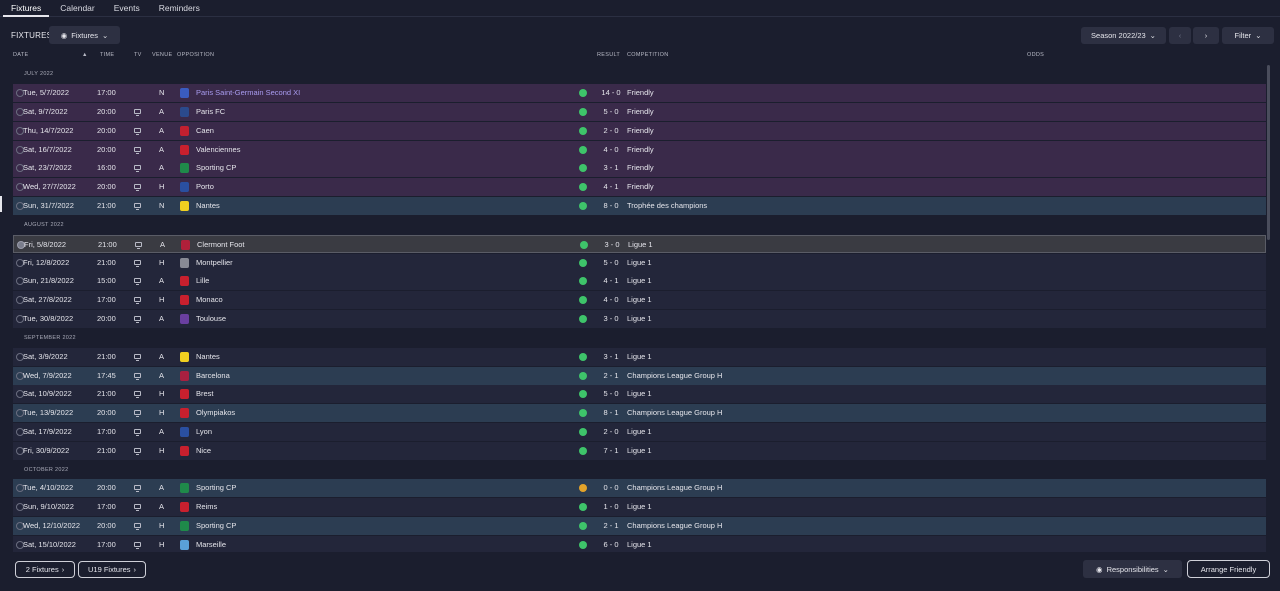 The width and height of the screenshot is (1280, 591). Describe the element at coordinates (21, 55) in the screenshot. I see `column-header-date: DATE` at that location.